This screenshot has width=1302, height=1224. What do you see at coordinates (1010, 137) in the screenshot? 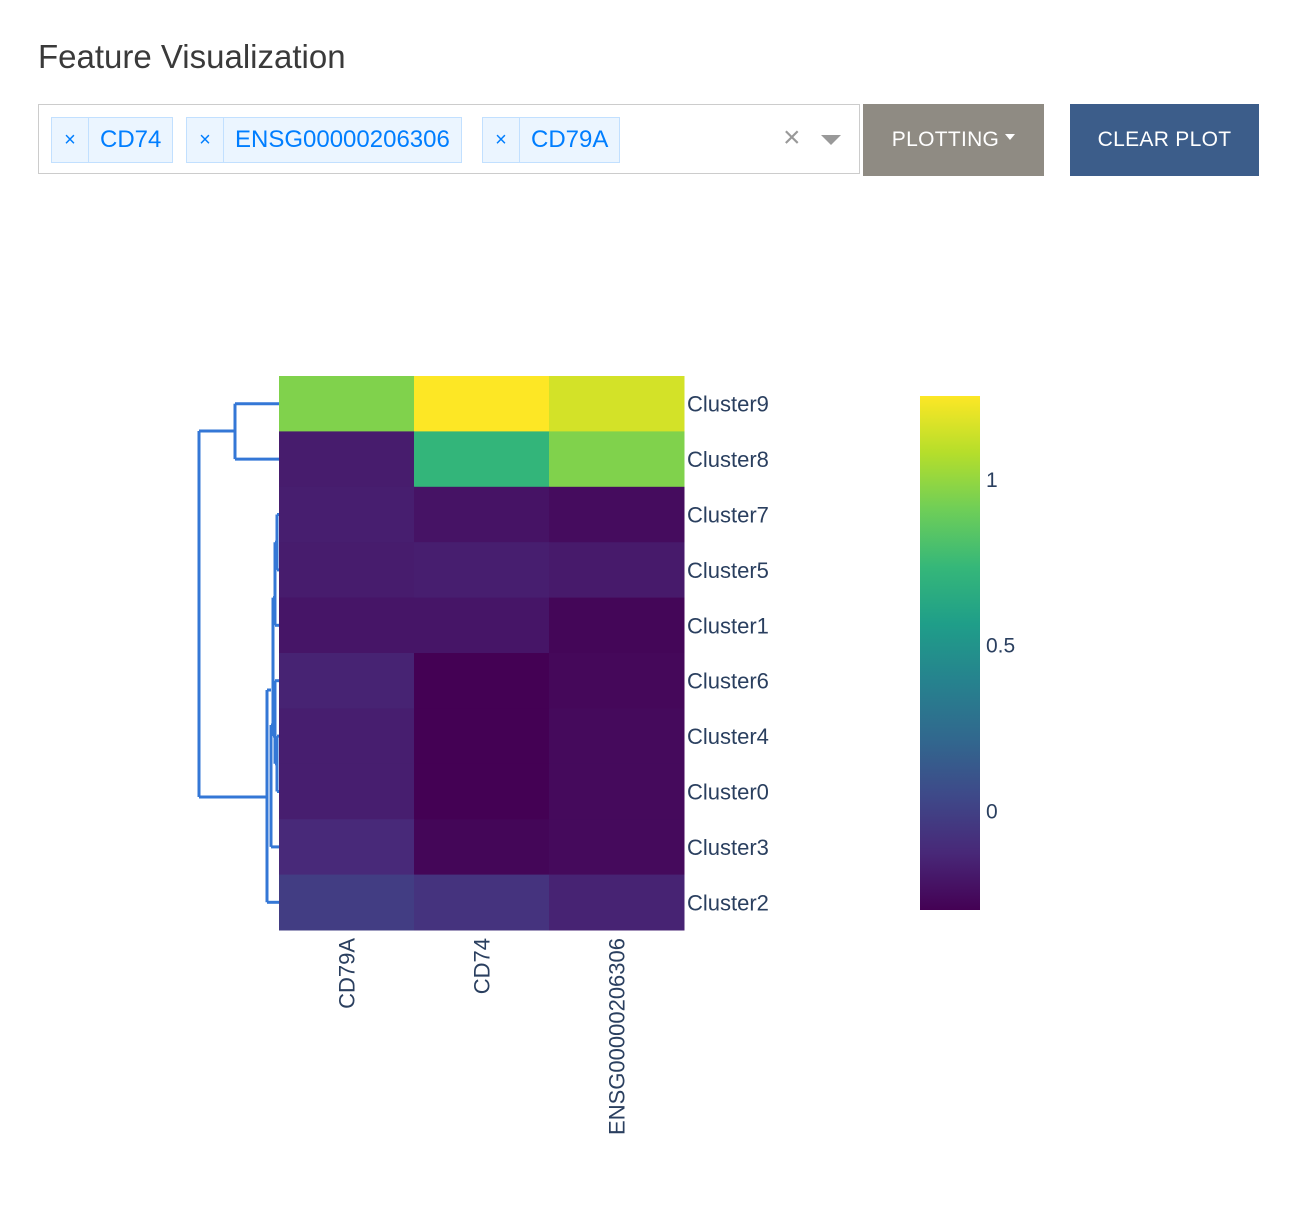
I see `caret-down-icon` at bounding box center [1010, 137].